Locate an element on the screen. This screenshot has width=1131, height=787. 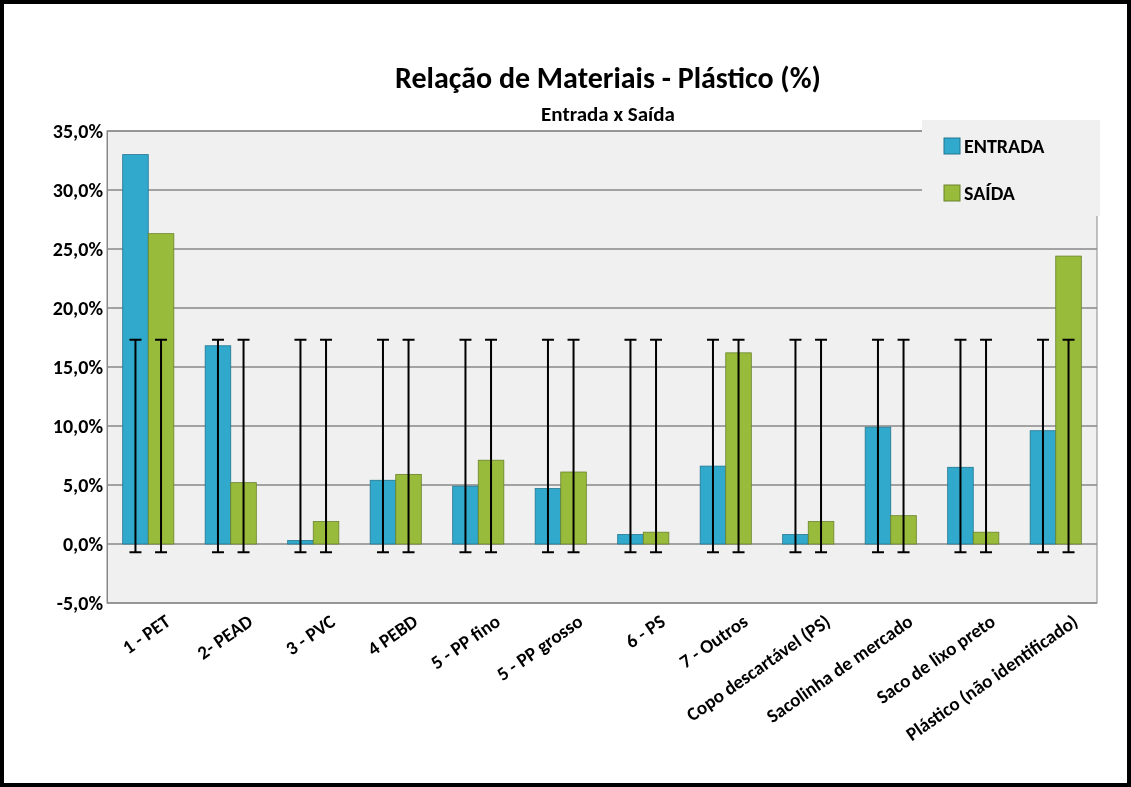
chart-title: Relação de Materiais - Plástico (%) is located at coordinates (608, 77).